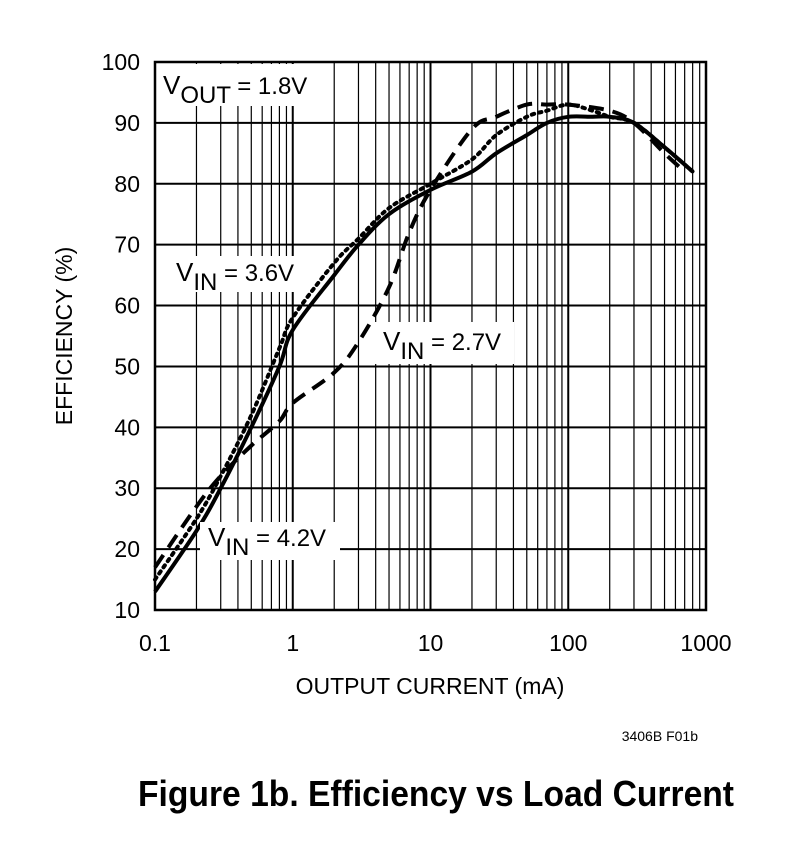 Image resolution: width=795 pixels, height=852 pixels. I want to click on annotation-vin-27: VIN = 2.7V, so click(442, 345).